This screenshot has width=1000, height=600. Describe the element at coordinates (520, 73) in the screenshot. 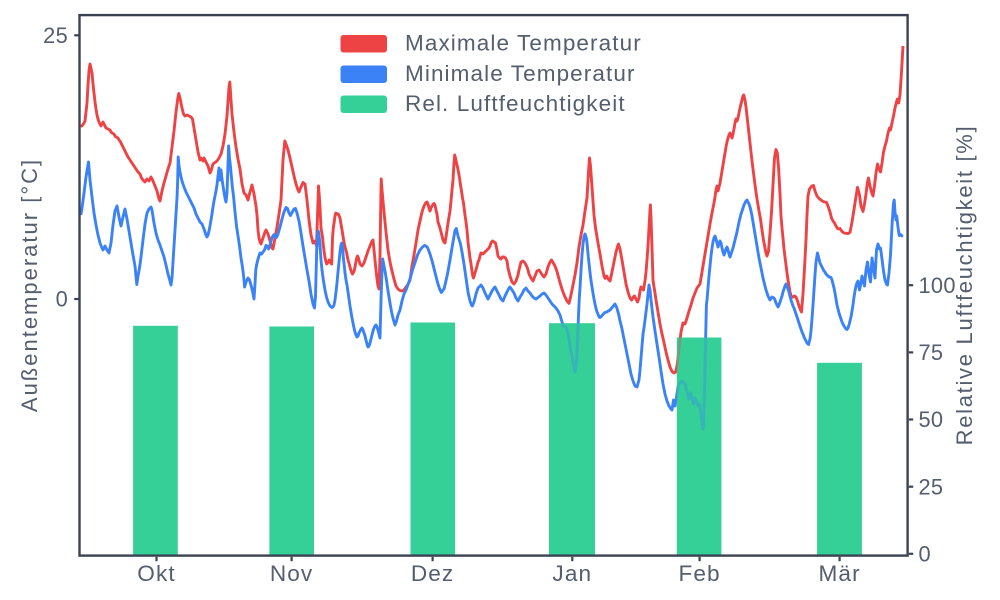

I see `svg-text: Minimale Temperatur` at that location.